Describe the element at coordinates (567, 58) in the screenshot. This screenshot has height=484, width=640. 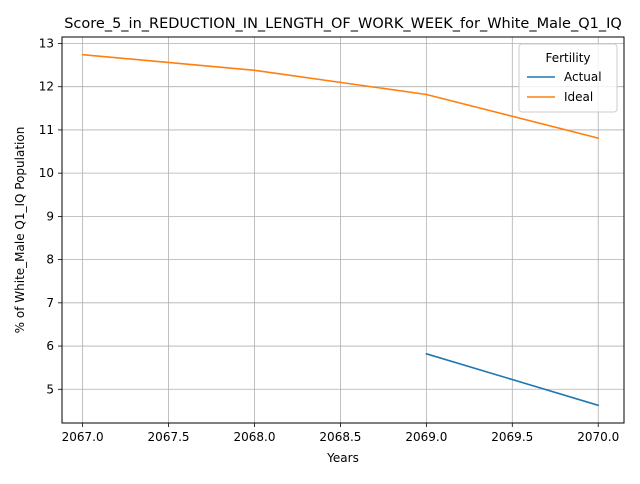
I see `legend-title: Fertility` at that location.